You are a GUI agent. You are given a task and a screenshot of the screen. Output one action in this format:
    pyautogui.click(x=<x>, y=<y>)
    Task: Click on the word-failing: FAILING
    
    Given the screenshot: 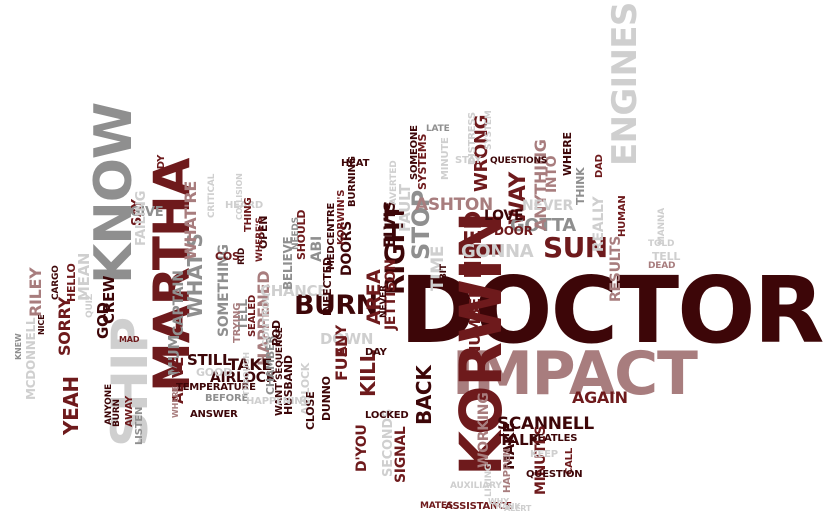 What is the action you would take?
    pyautogui.click(x=141, y=218)
    